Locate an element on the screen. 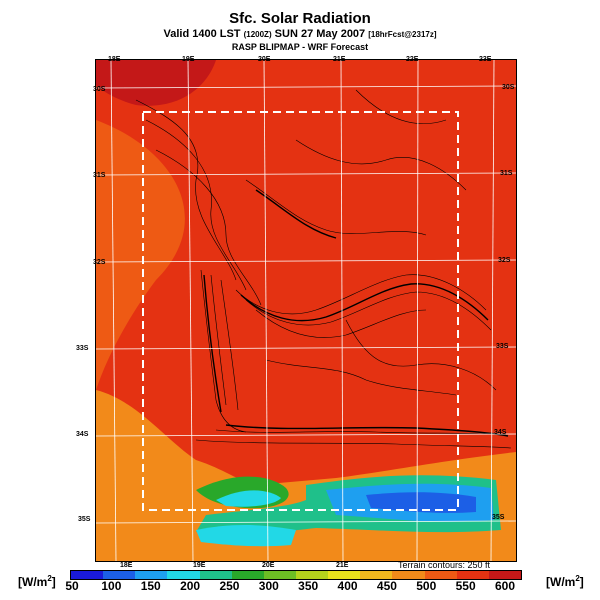  map-title: Sfc. Solar Radiation is located at coordinates (300, 18).